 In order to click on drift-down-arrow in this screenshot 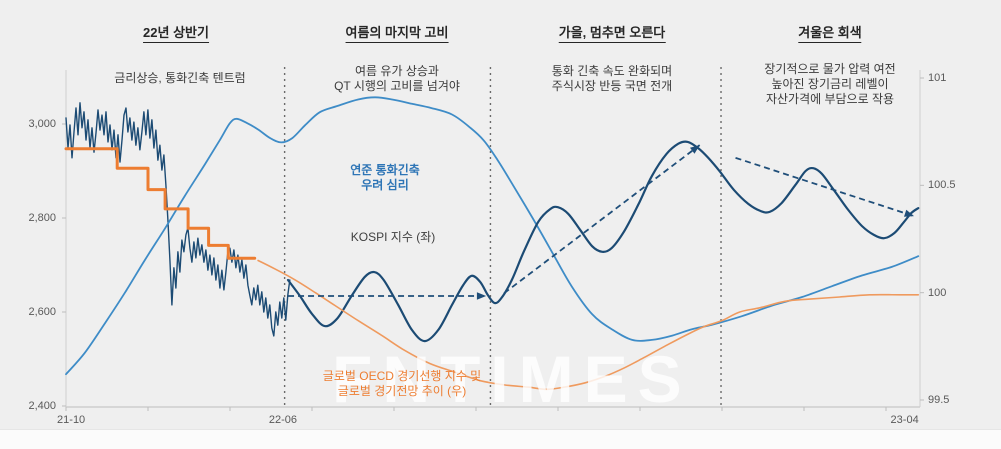, I will do `click(825, 186)`.